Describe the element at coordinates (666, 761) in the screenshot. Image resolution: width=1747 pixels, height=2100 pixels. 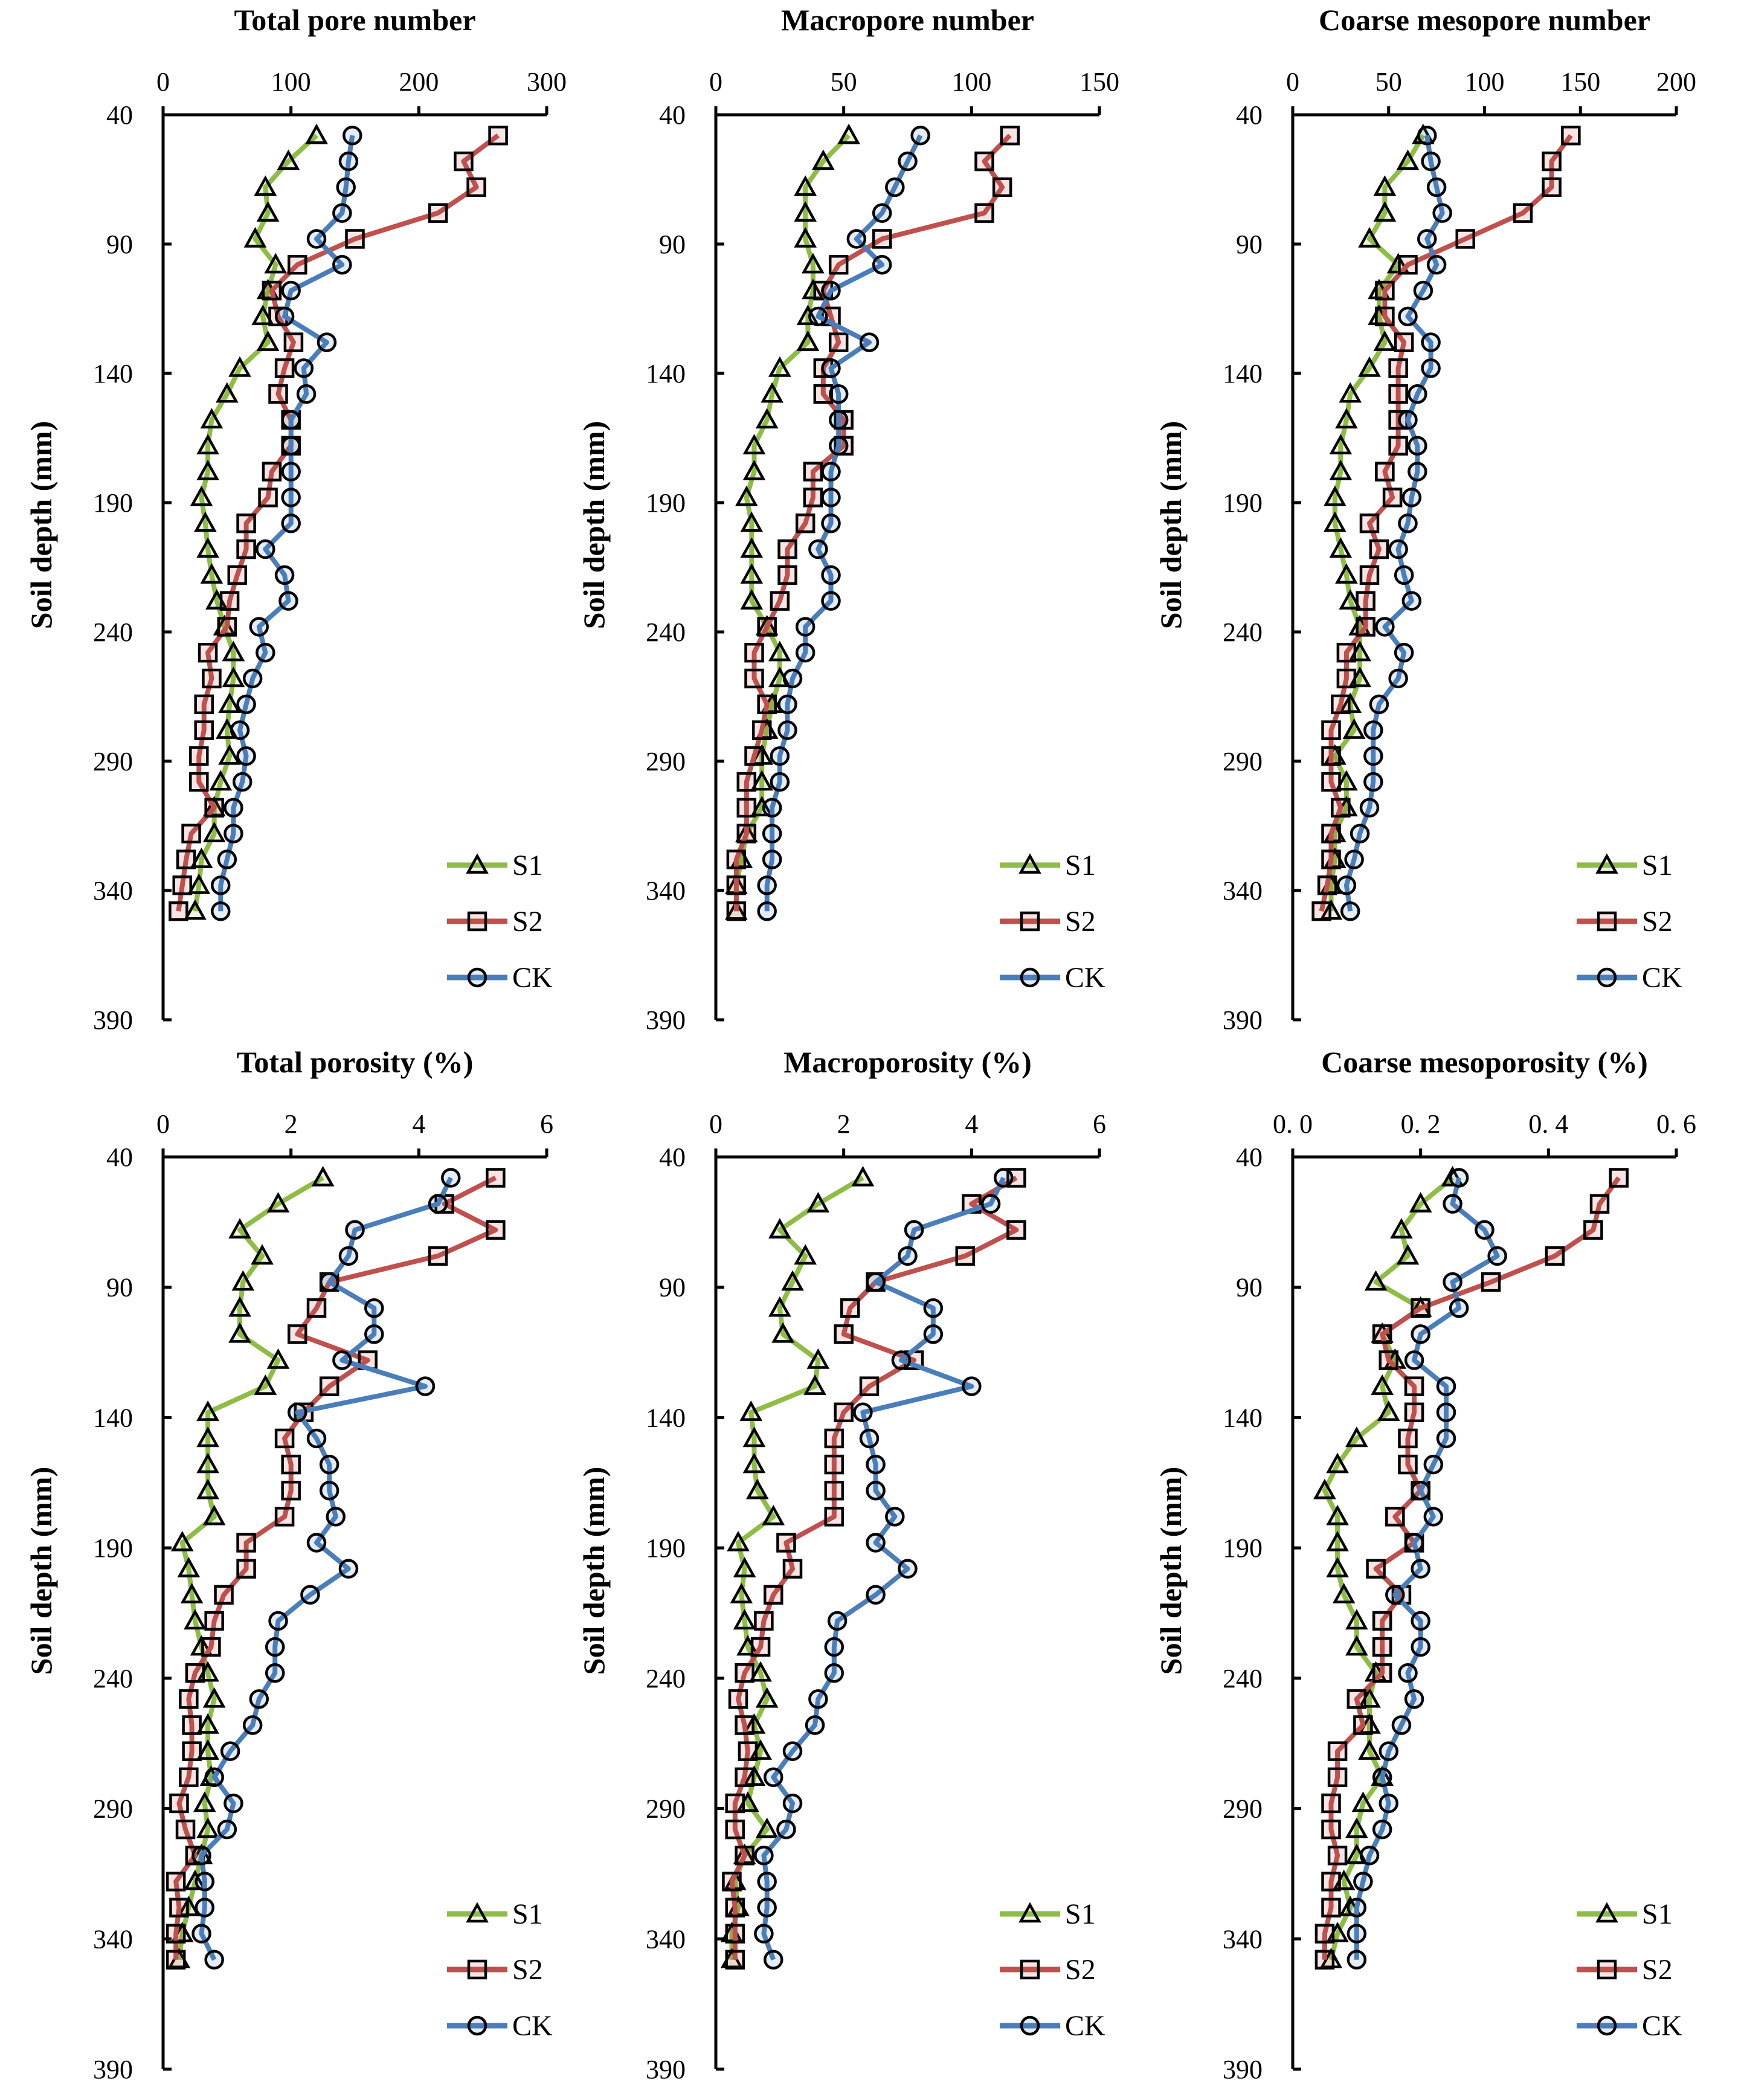
I see `y-tick-label: 290` at that location.